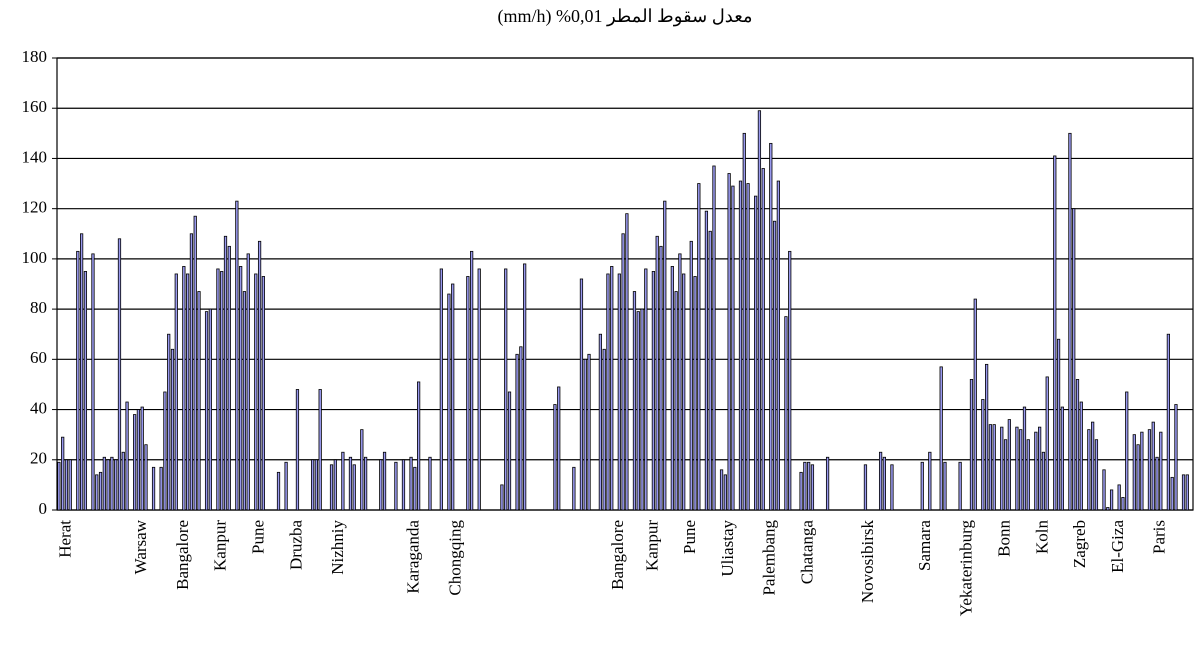  What do you see at coordinates (35, 207) in the screenshot?
I see `y-tick-label: 120` at bounding box center [35, 207].